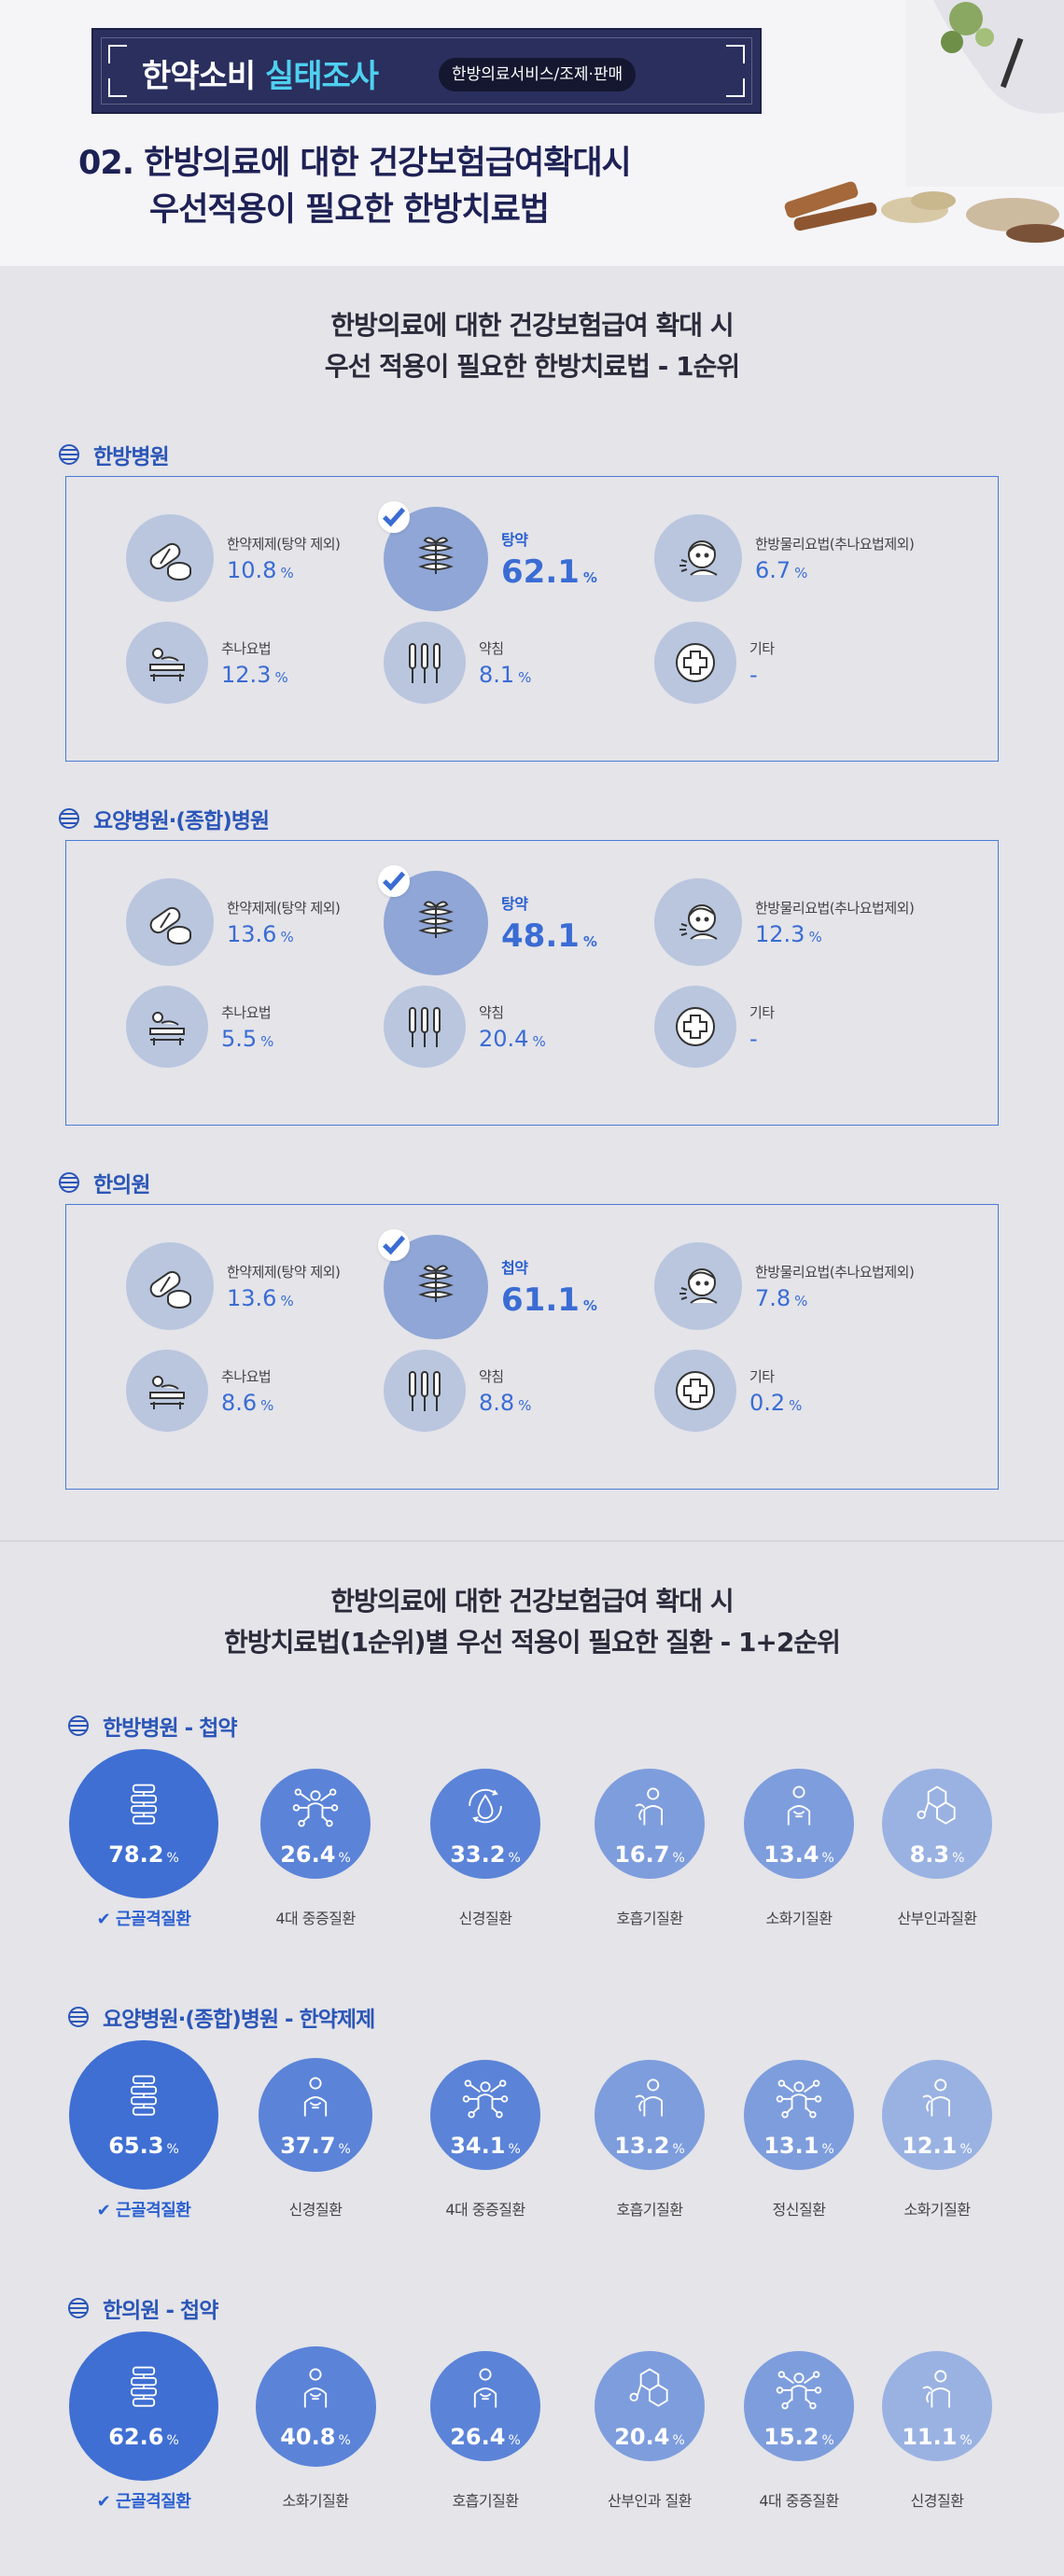 Image resolution: width=1064 pixels, height=2576 pixels. I want to click on disease-value: 11.1%, so click(937, 2437).